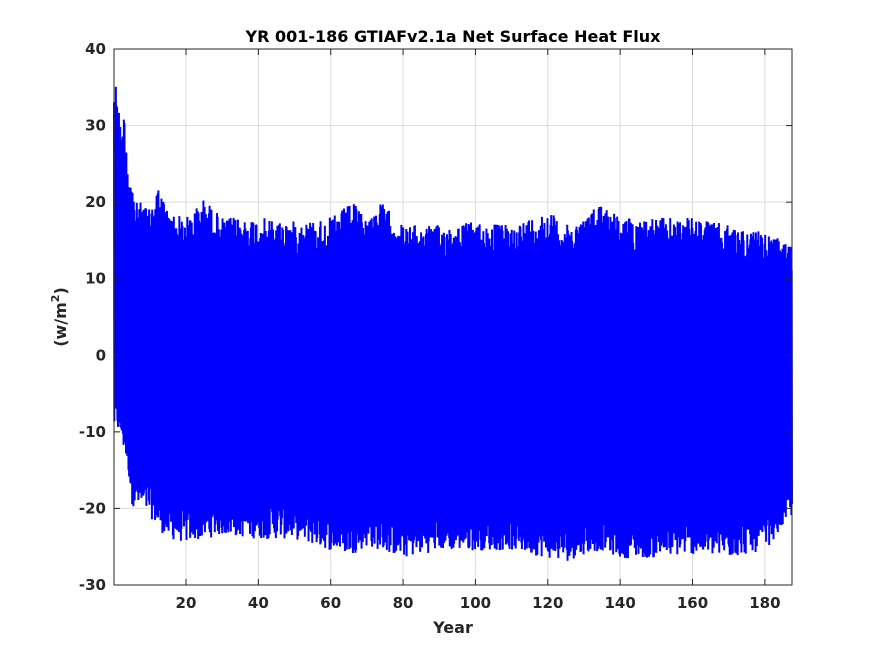 This screenshot has width=875, height=656. I want to click on x-tick-label: 160, so click(692, 603).